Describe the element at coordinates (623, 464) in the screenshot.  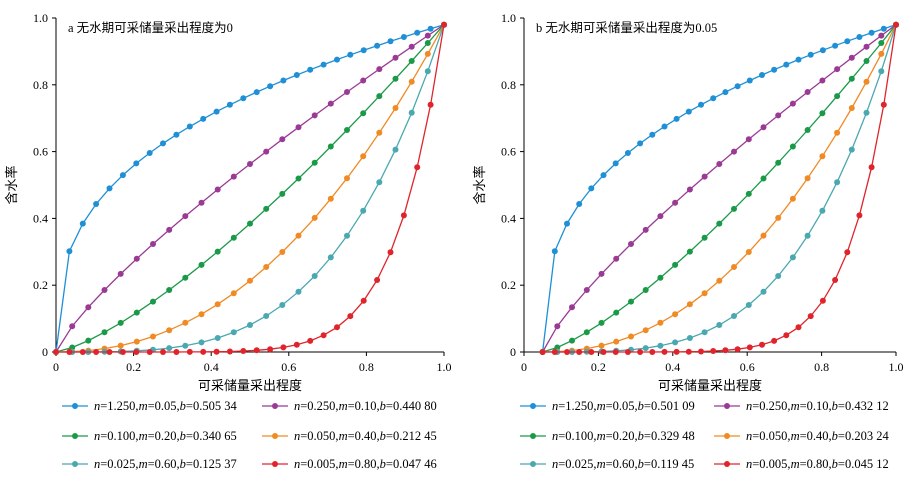
I see `legend-label: n=0.025,m=0.60,b=0.119 45` at that location.